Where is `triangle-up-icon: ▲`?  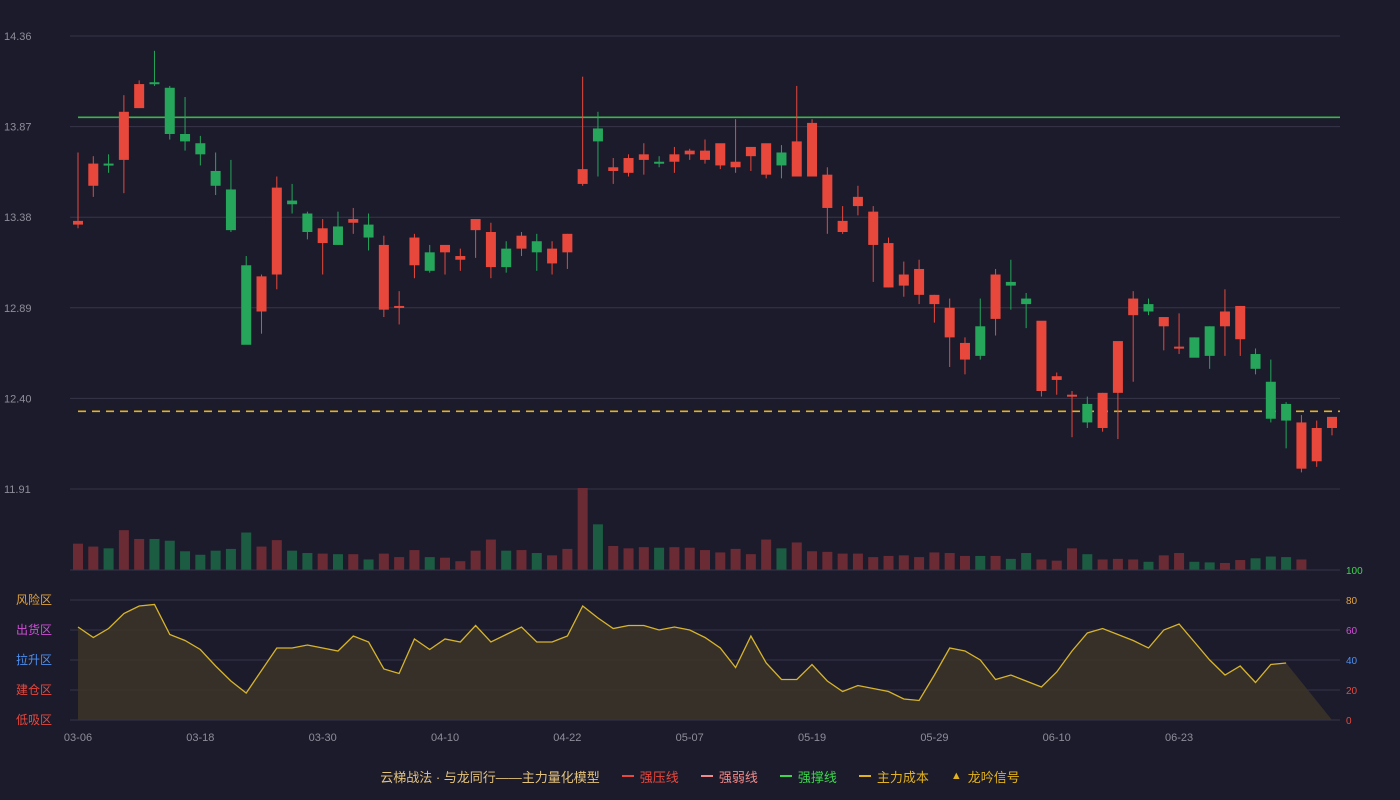
triangle-up-icon: ▲ is located at coordinates (956, 776).